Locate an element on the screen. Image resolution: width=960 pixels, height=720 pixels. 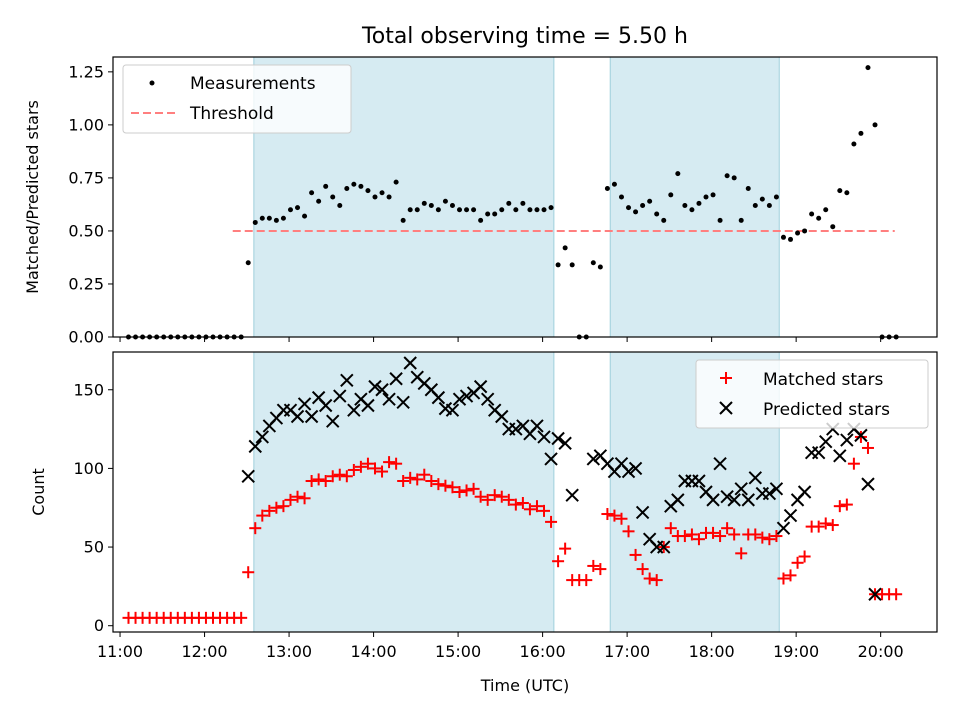
bottom-ytick-label: 100 is located at coordinates (88, 468).